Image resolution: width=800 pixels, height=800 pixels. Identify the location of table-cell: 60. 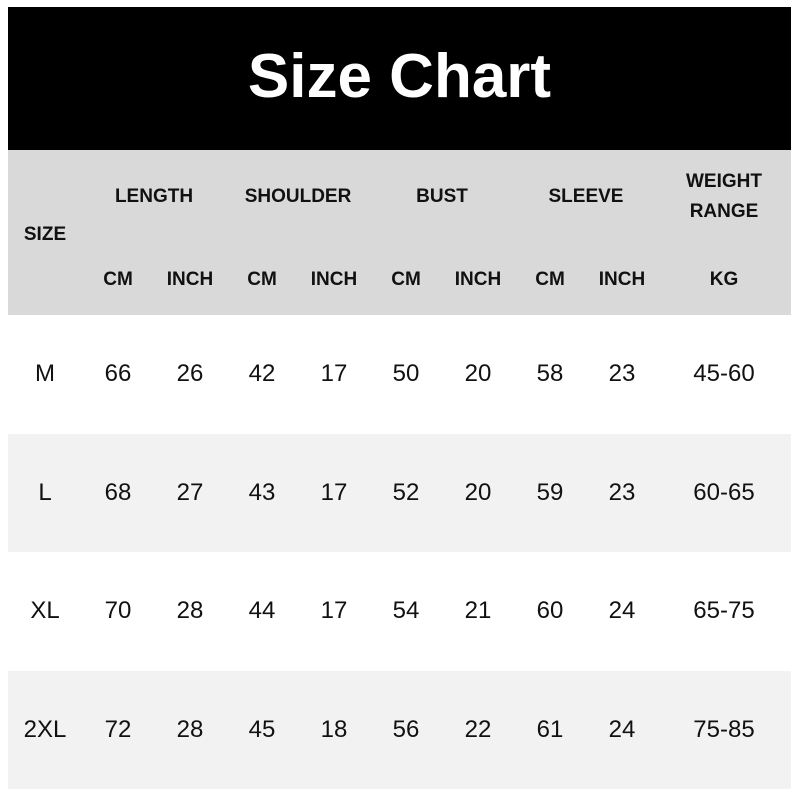
(550, 611).